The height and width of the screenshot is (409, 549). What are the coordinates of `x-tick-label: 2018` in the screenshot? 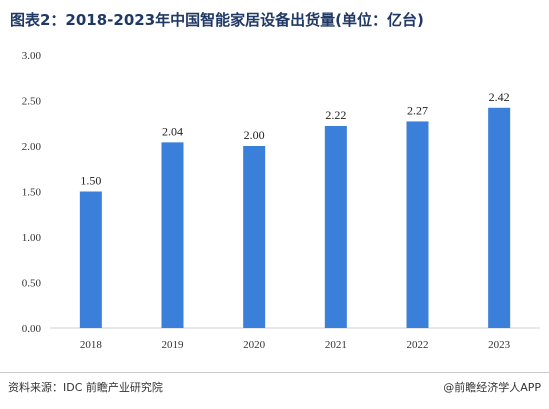 It's located at (91, 345).